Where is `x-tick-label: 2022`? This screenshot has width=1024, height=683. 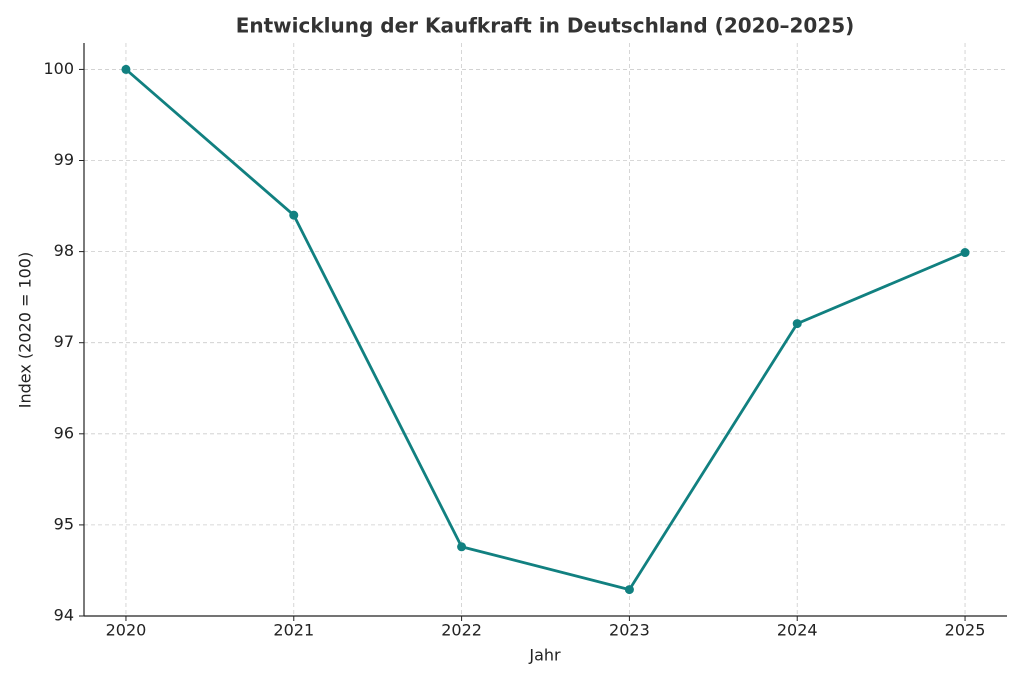 x-tick-label: 2022 is located at coordinates (461, 630).